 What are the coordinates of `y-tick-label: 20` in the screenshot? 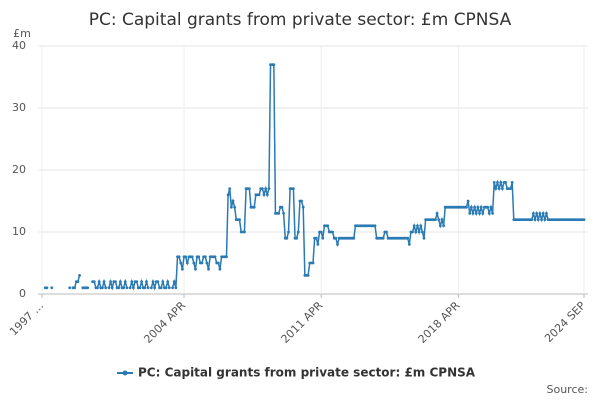 It's located at (19, 169).